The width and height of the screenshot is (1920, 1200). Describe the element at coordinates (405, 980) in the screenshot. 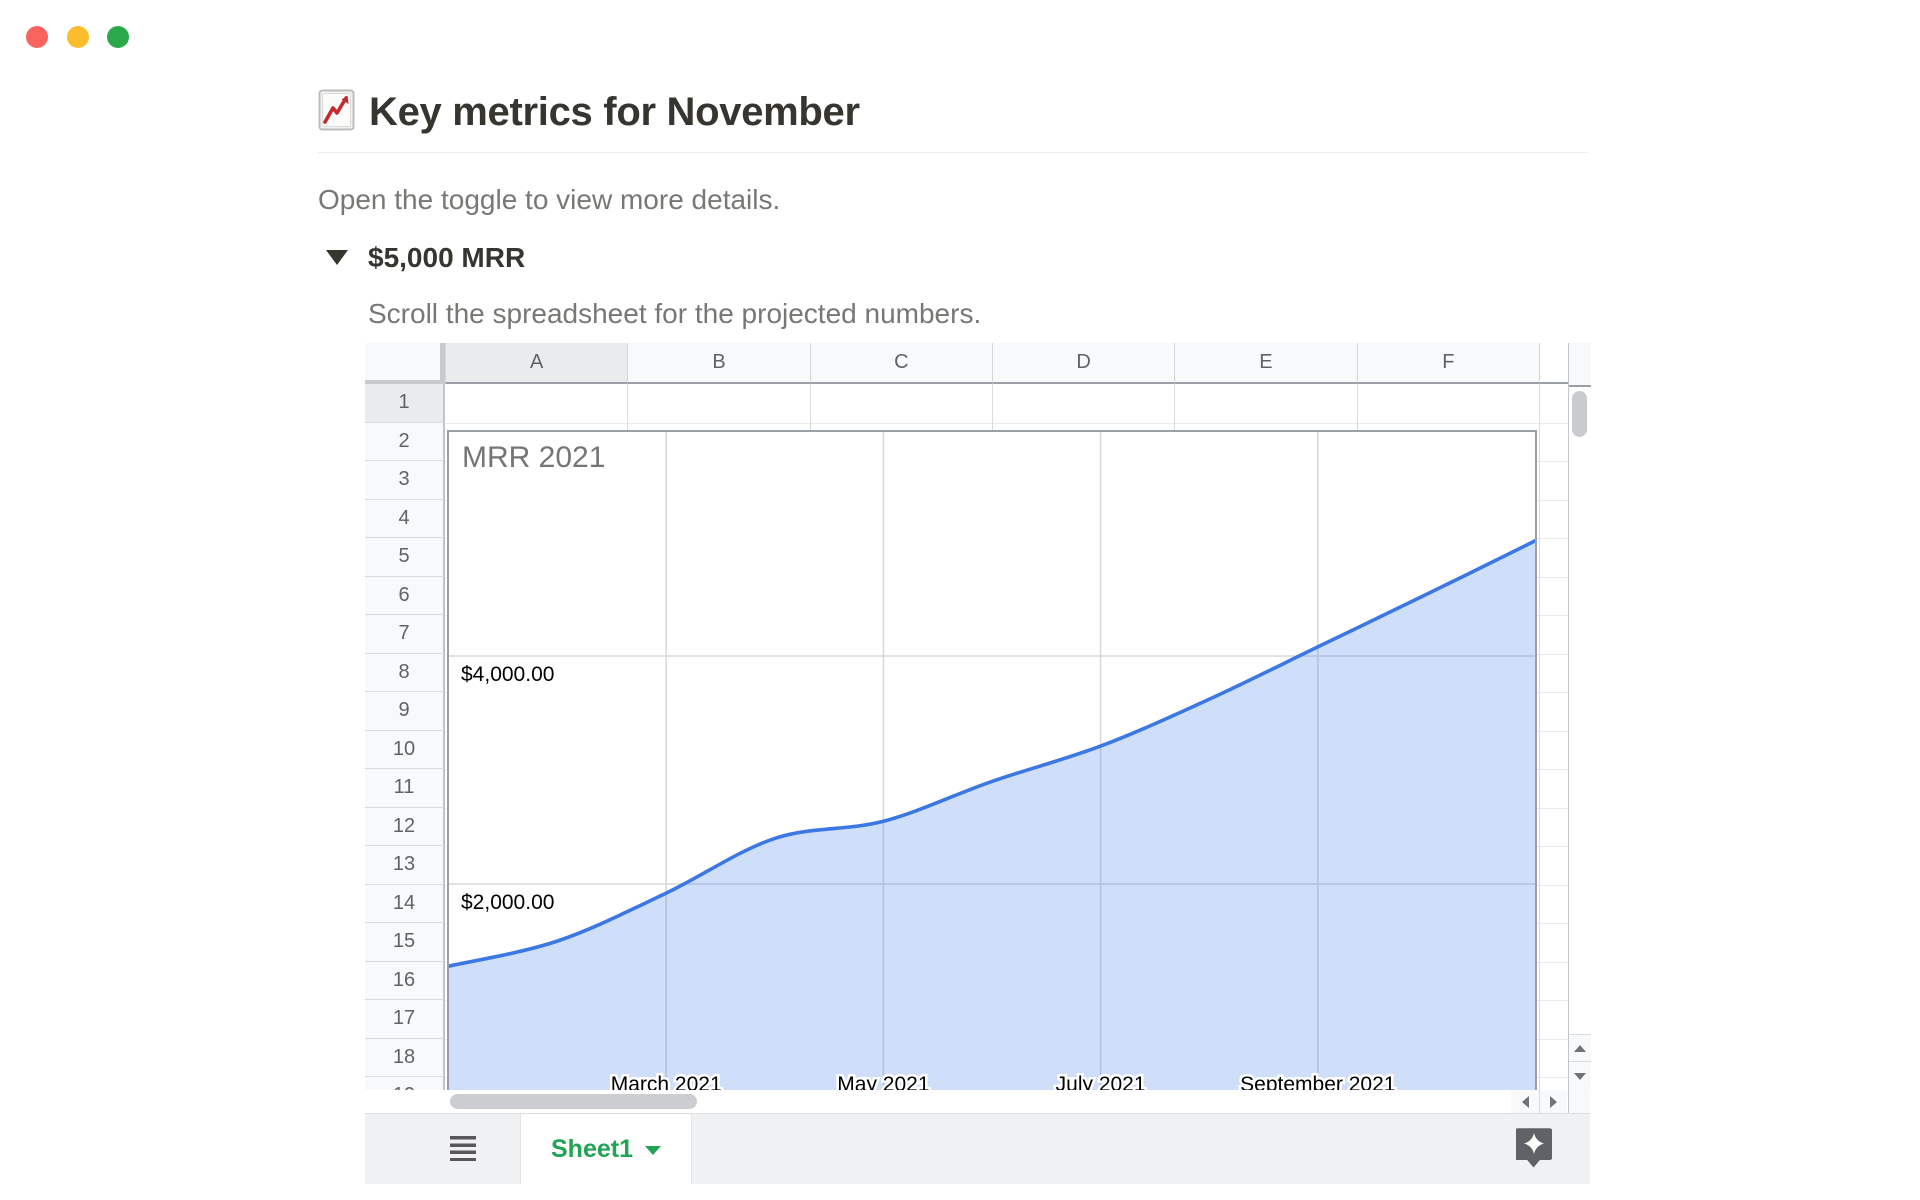

I see `row-number-16: 16` at that location.